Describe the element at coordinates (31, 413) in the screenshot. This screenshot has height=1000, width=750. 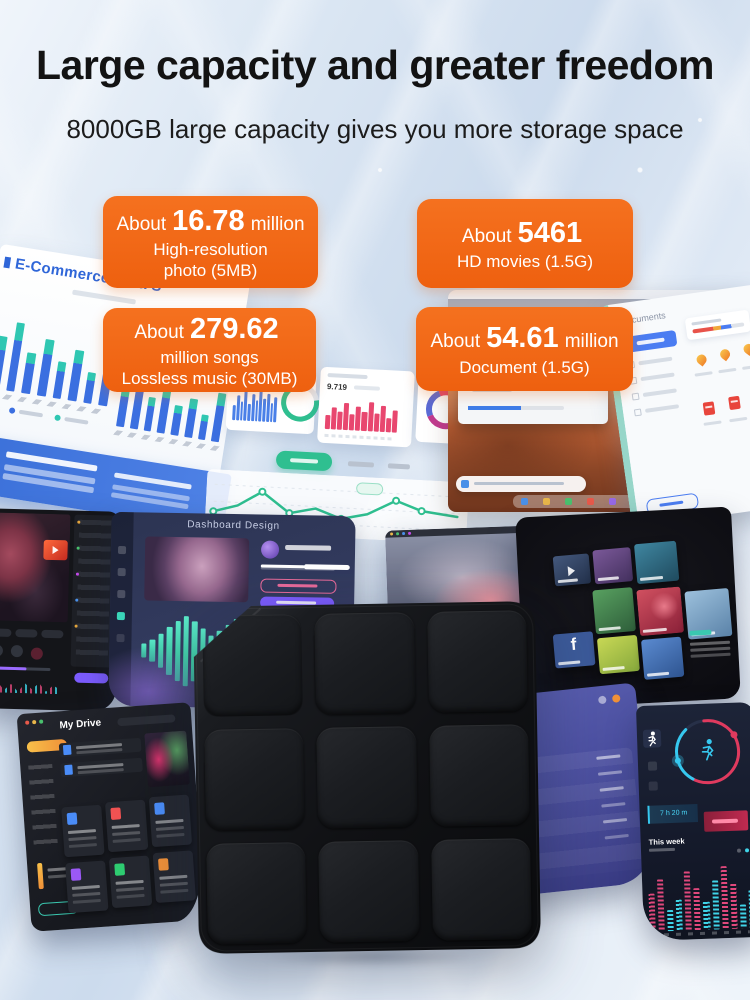
I see `ecommerce-legend-bars` at that location.